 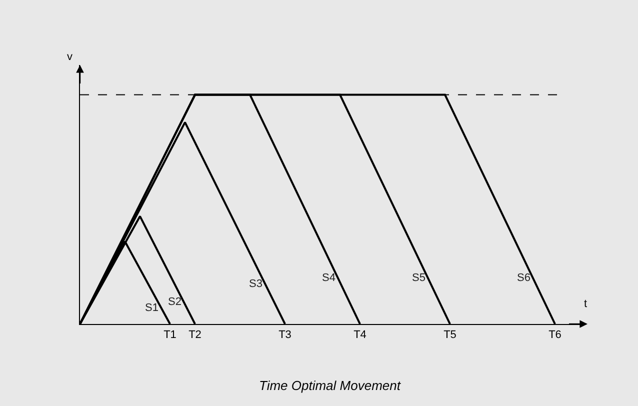 I want to click on x-tick-label: T6, so click(x=555, y=335).